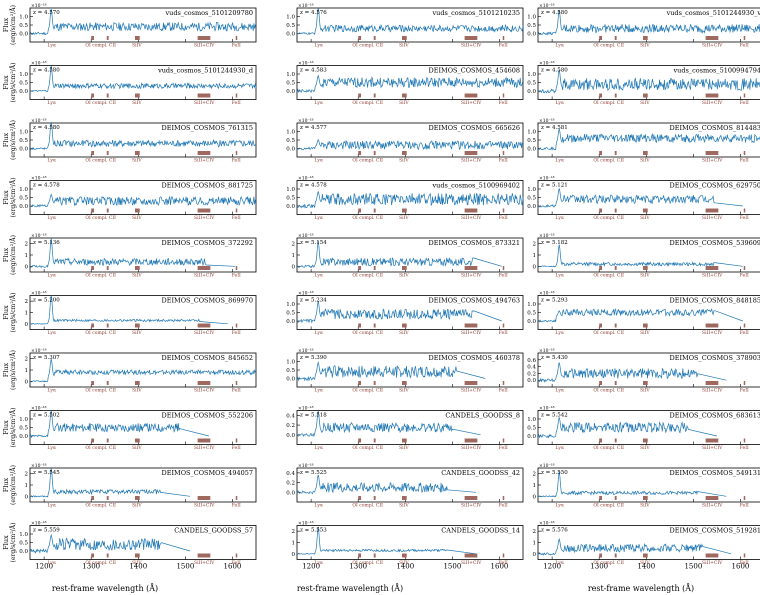 Image resolution: width=760 pixels, height=595 pixels. What do you see at coordinates (554, 186) in the screenshot?
I see `redshift-label: z = 5.121` at bounding box center [554, 186].